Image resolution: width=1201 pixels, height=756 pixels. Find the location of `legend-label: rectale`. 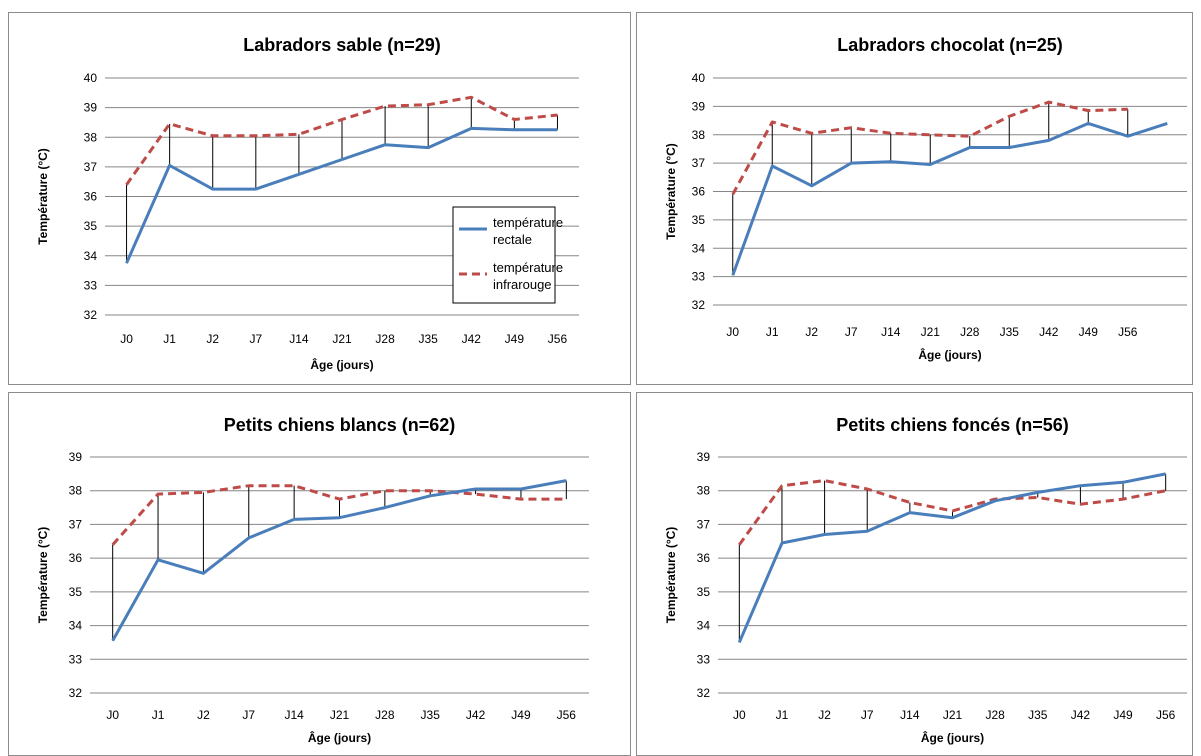

legend-label: rectale is located at coordinates (512, 239).